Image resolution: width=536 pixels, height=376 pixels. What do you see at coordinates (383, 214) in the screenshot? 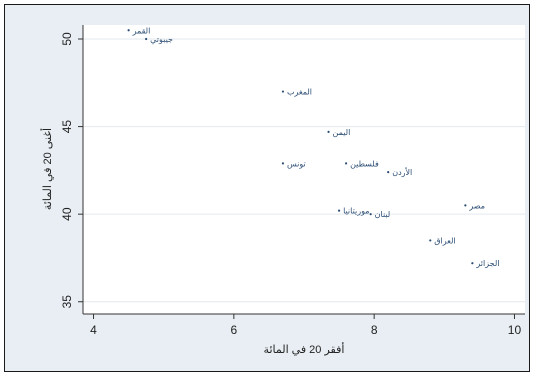
I see `point-label: لبنان` at bounding box center [383, 214].